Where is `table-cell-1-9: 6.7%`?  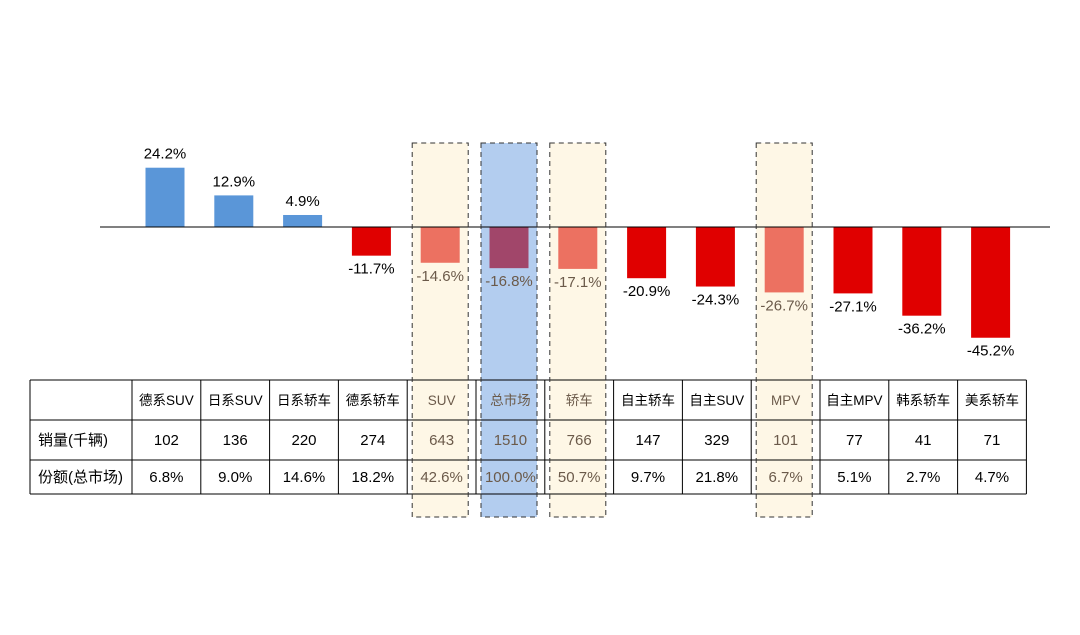
table-cell-1-9: 6.7% is located at coordinates (785, 477).